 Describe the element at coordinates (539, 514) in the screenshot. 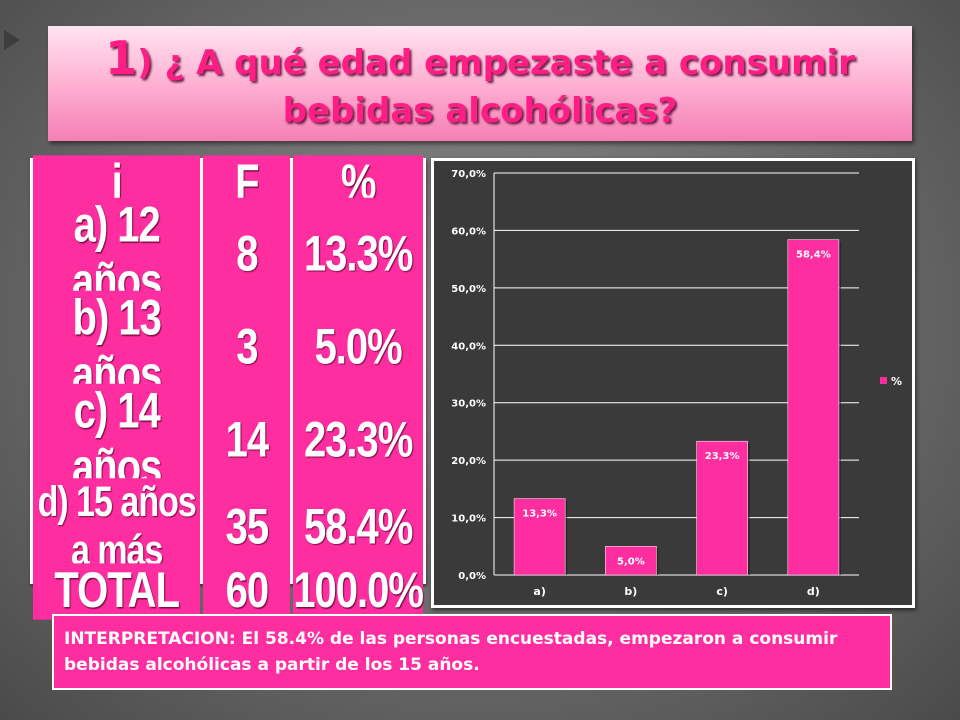

I see `data-label: 13,3%` at that location.